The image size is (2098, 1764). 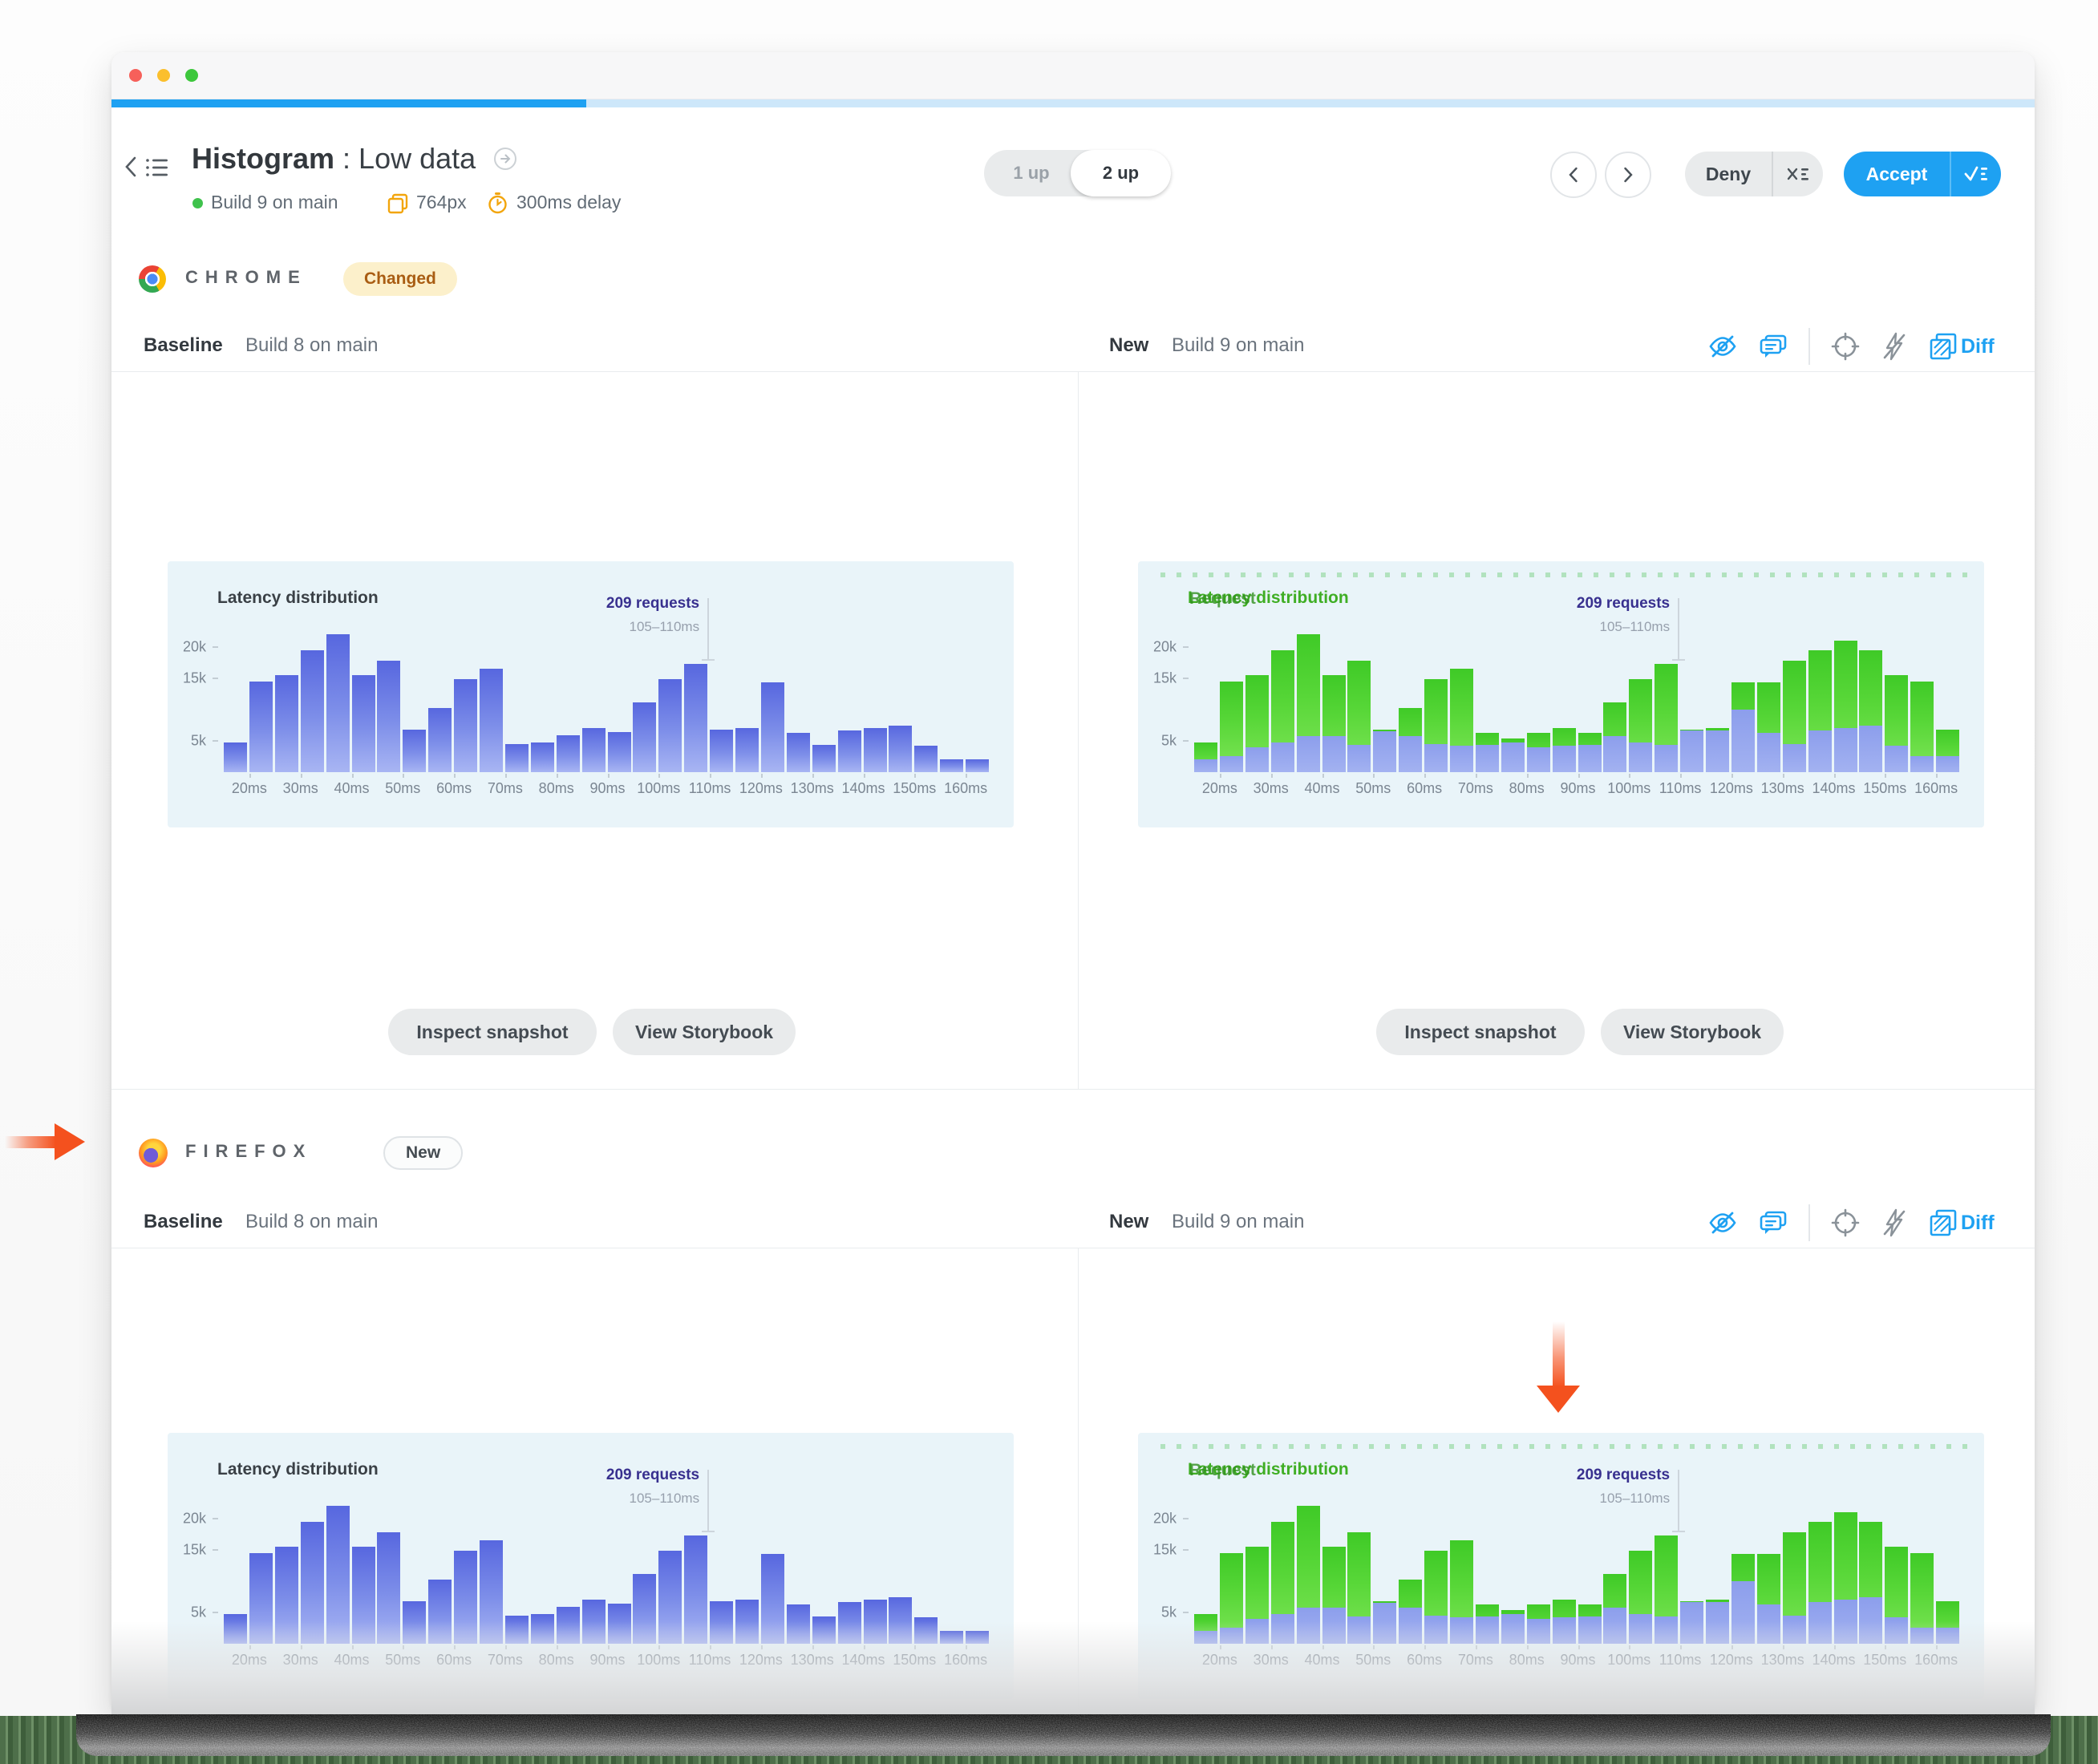 I want to click on section-header-chrome: CHROME Changed, so click(x=1073, y=279).